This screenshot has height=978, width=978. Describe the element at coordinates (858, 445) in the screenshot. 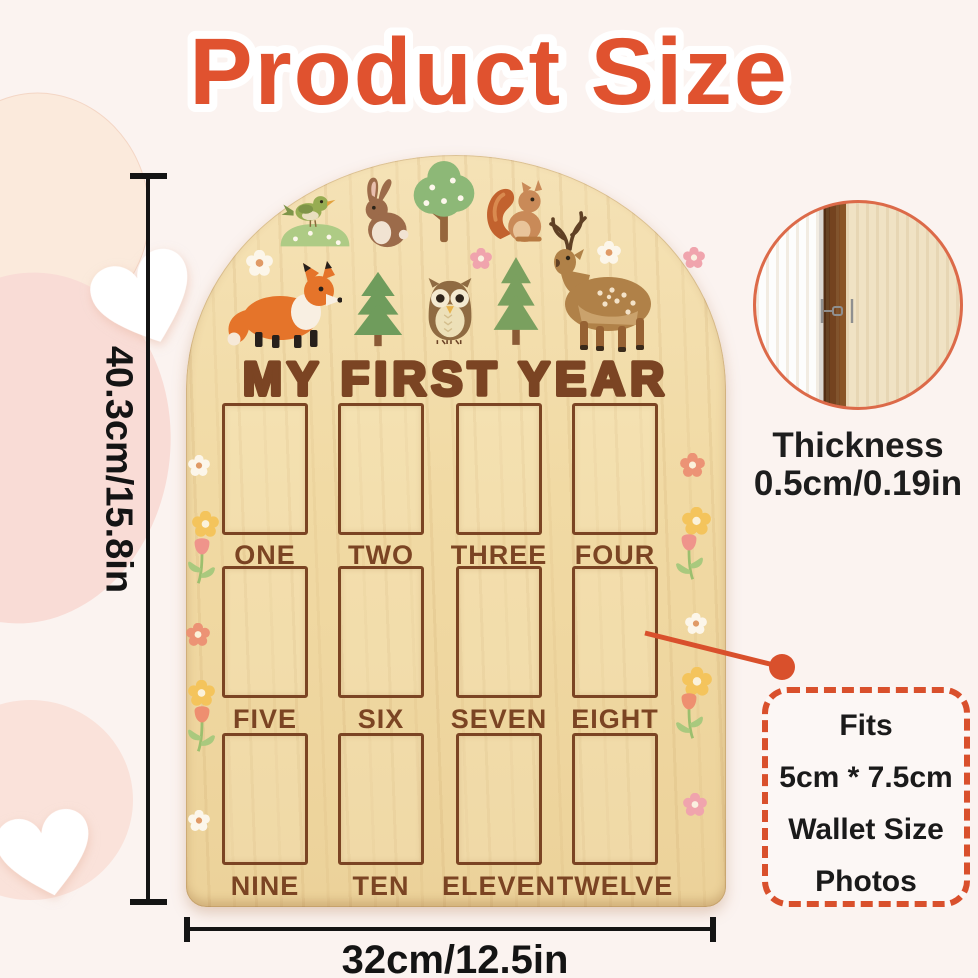

I see `thickness-title: Thickness` at that location.